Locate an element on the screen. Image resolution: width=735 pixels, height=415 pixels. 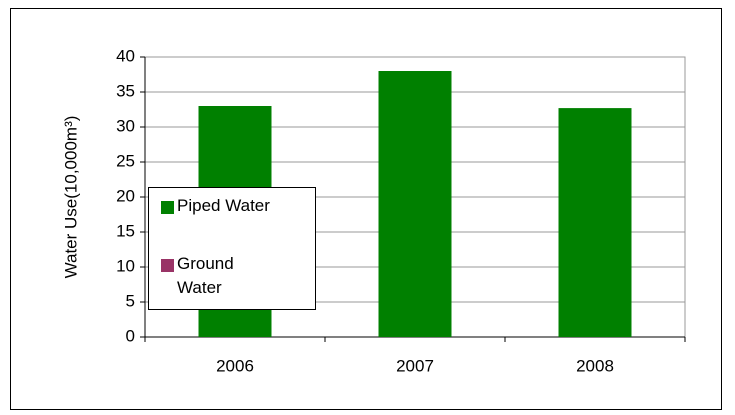
y-tick-label: 0 is located at coordinates (130, 335).